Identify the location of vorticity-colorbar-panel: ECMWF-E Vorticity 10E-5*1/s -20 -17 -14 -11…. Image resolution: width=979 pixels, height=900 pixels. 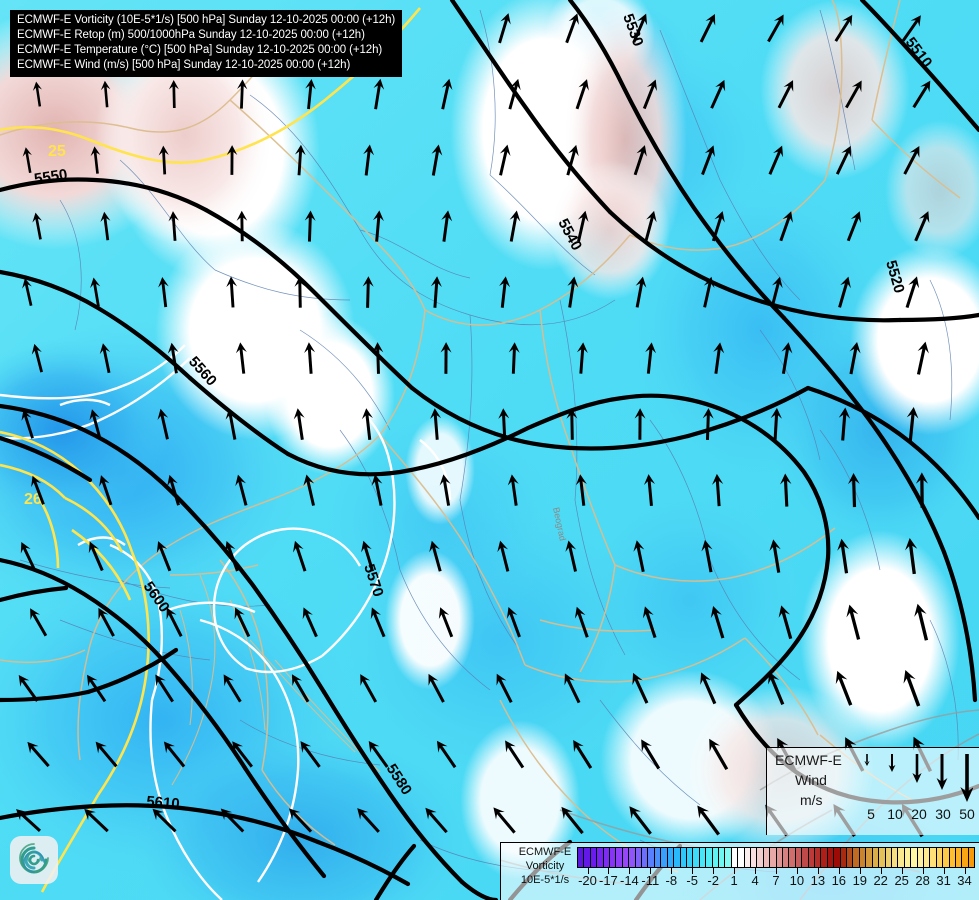
(739, 871).